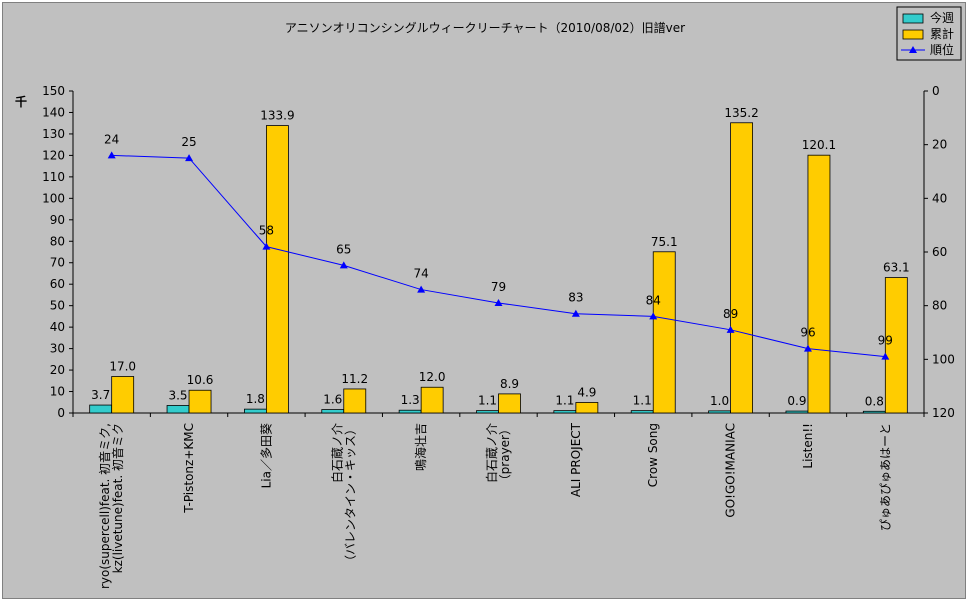  What do you see at coordinates (122, 367) in the screenshot?
I see `total-value-label: 17.0` at bounding box center [122, 367].